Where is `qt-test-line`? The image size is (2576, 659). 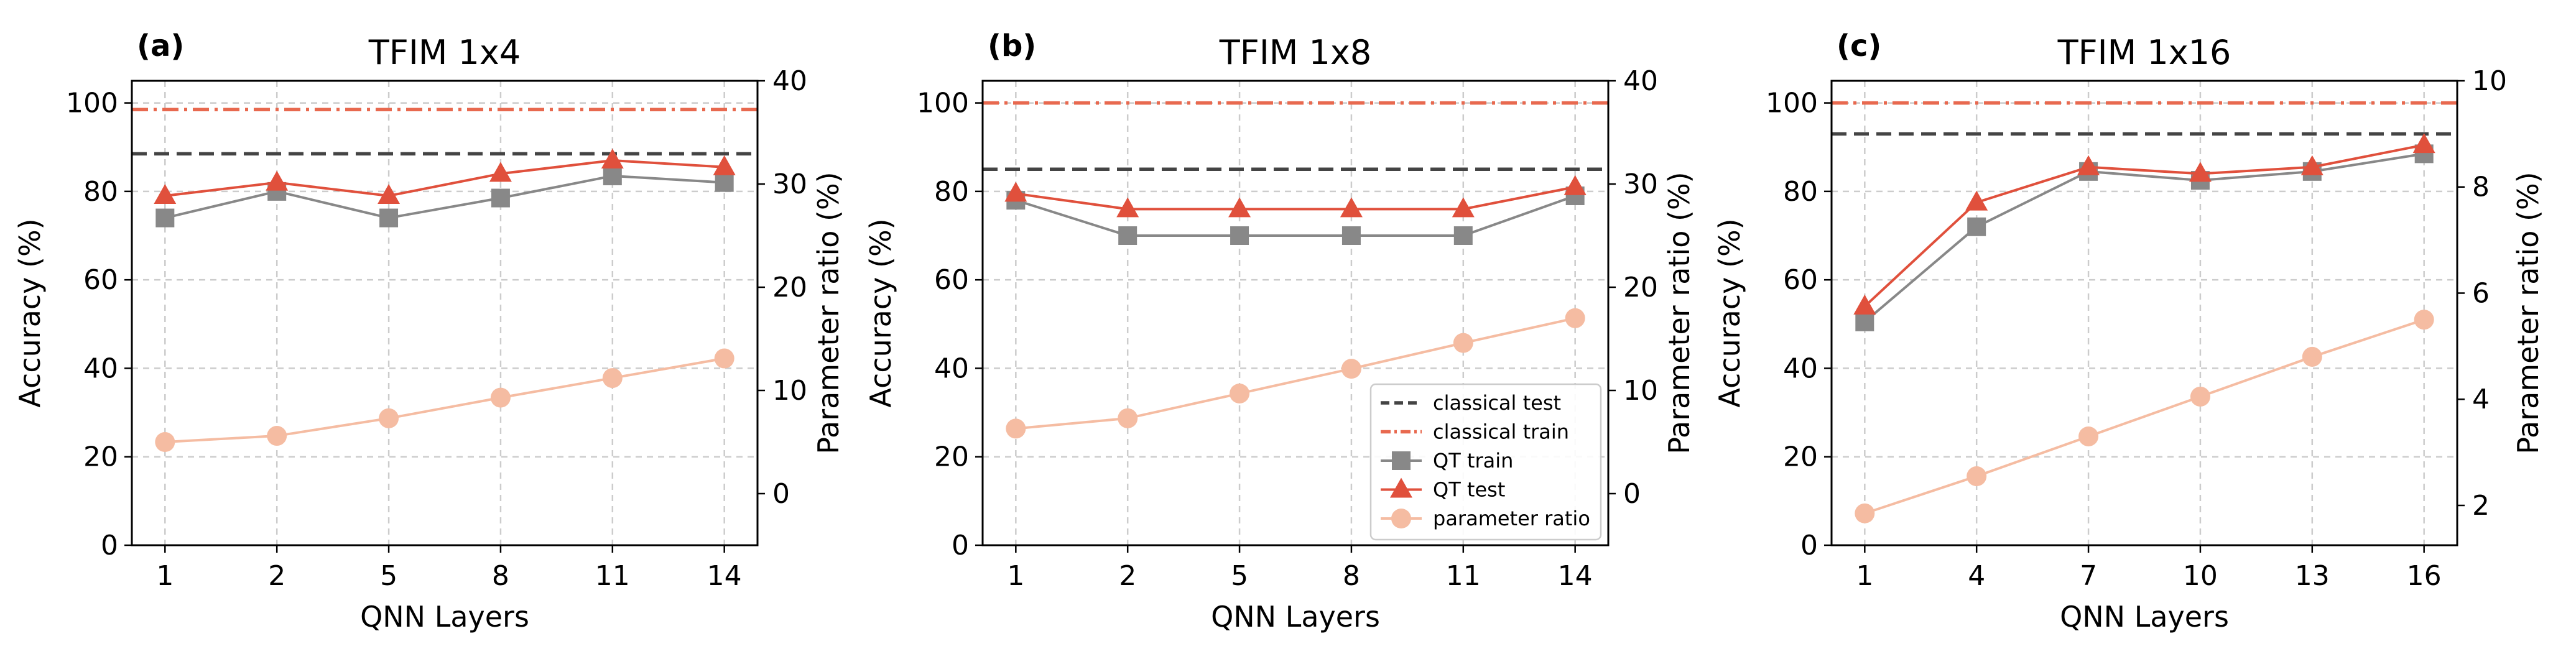
qt-test-line is located at coordinates (1296, 198).